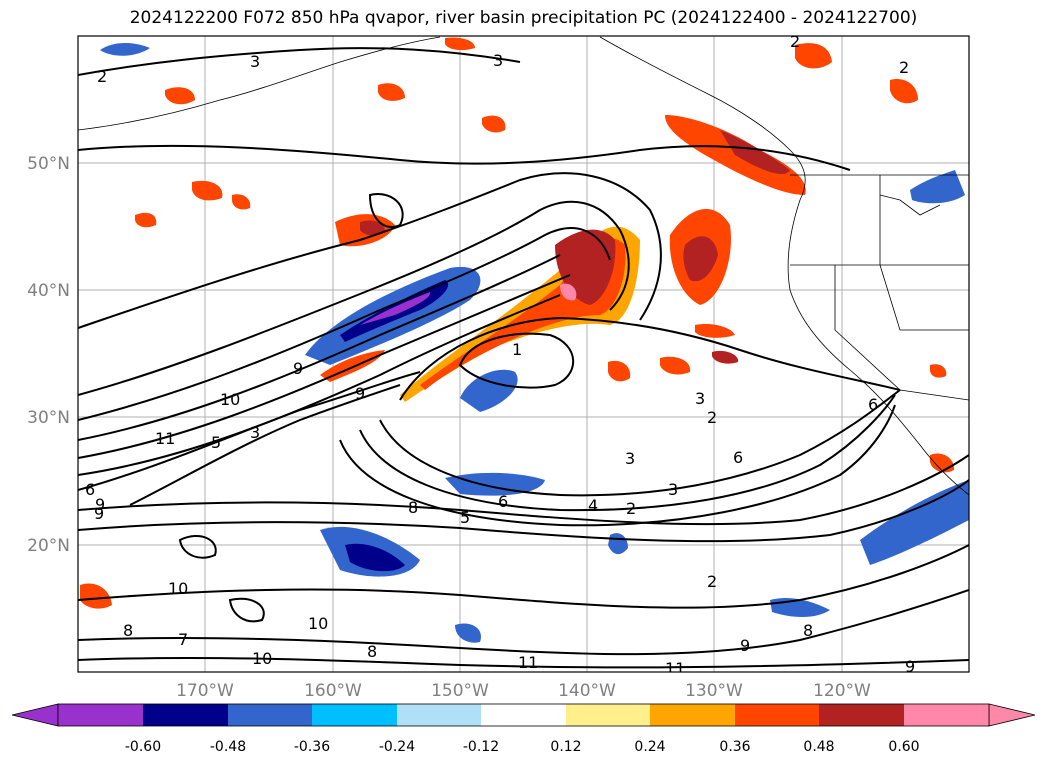  Describe the element at coordinates (35, 715) in the screenshot. I see `colorbar-under-arrow` at that location.